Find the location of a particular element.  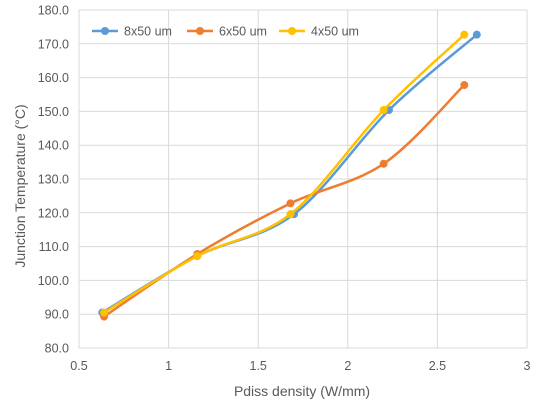

y-tick-label: 150.0 is located at coordinates (53, 112).